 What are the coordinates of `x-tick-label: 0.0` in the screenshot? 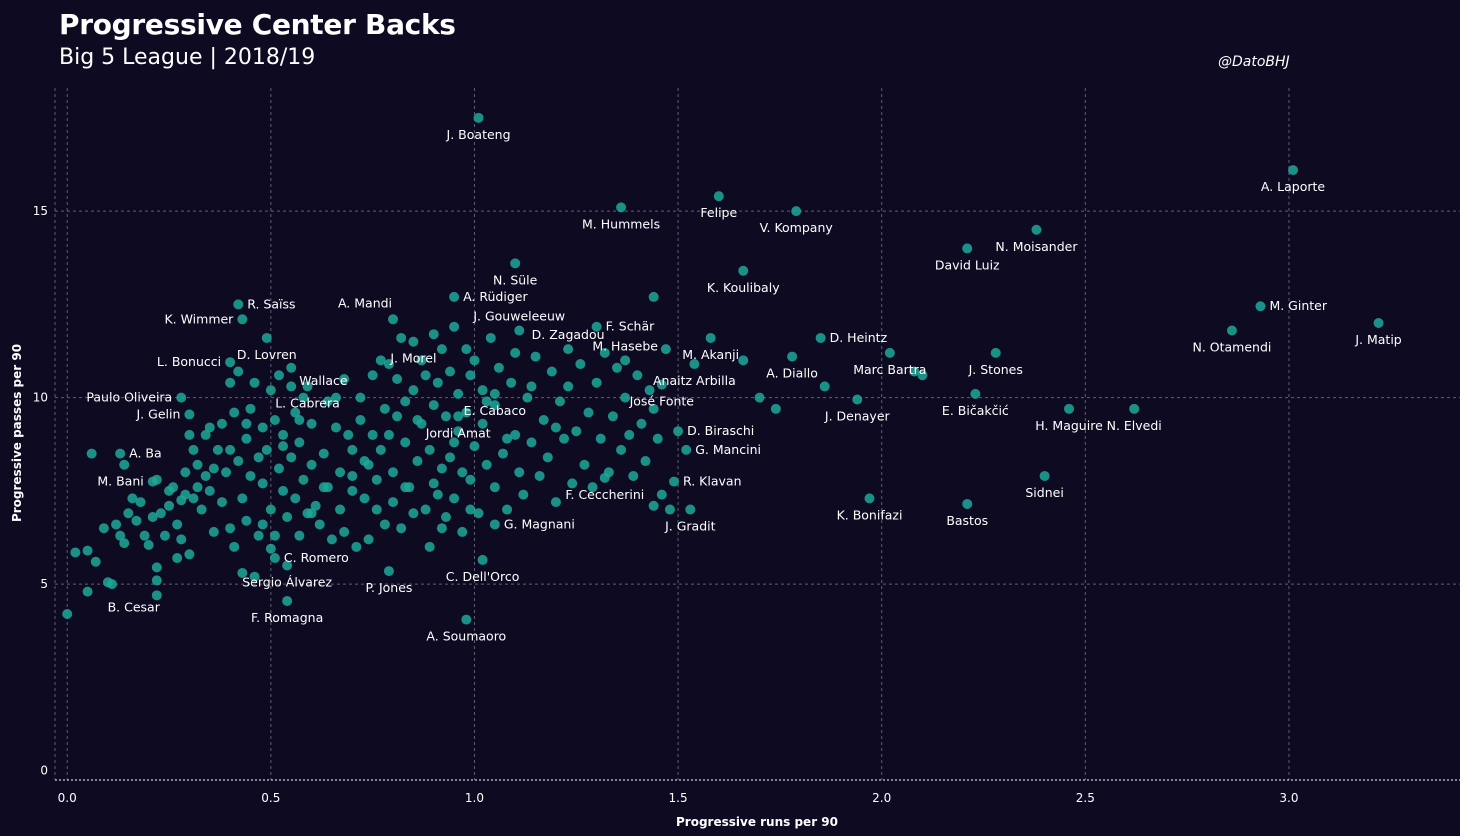 It's located at (67, 798).